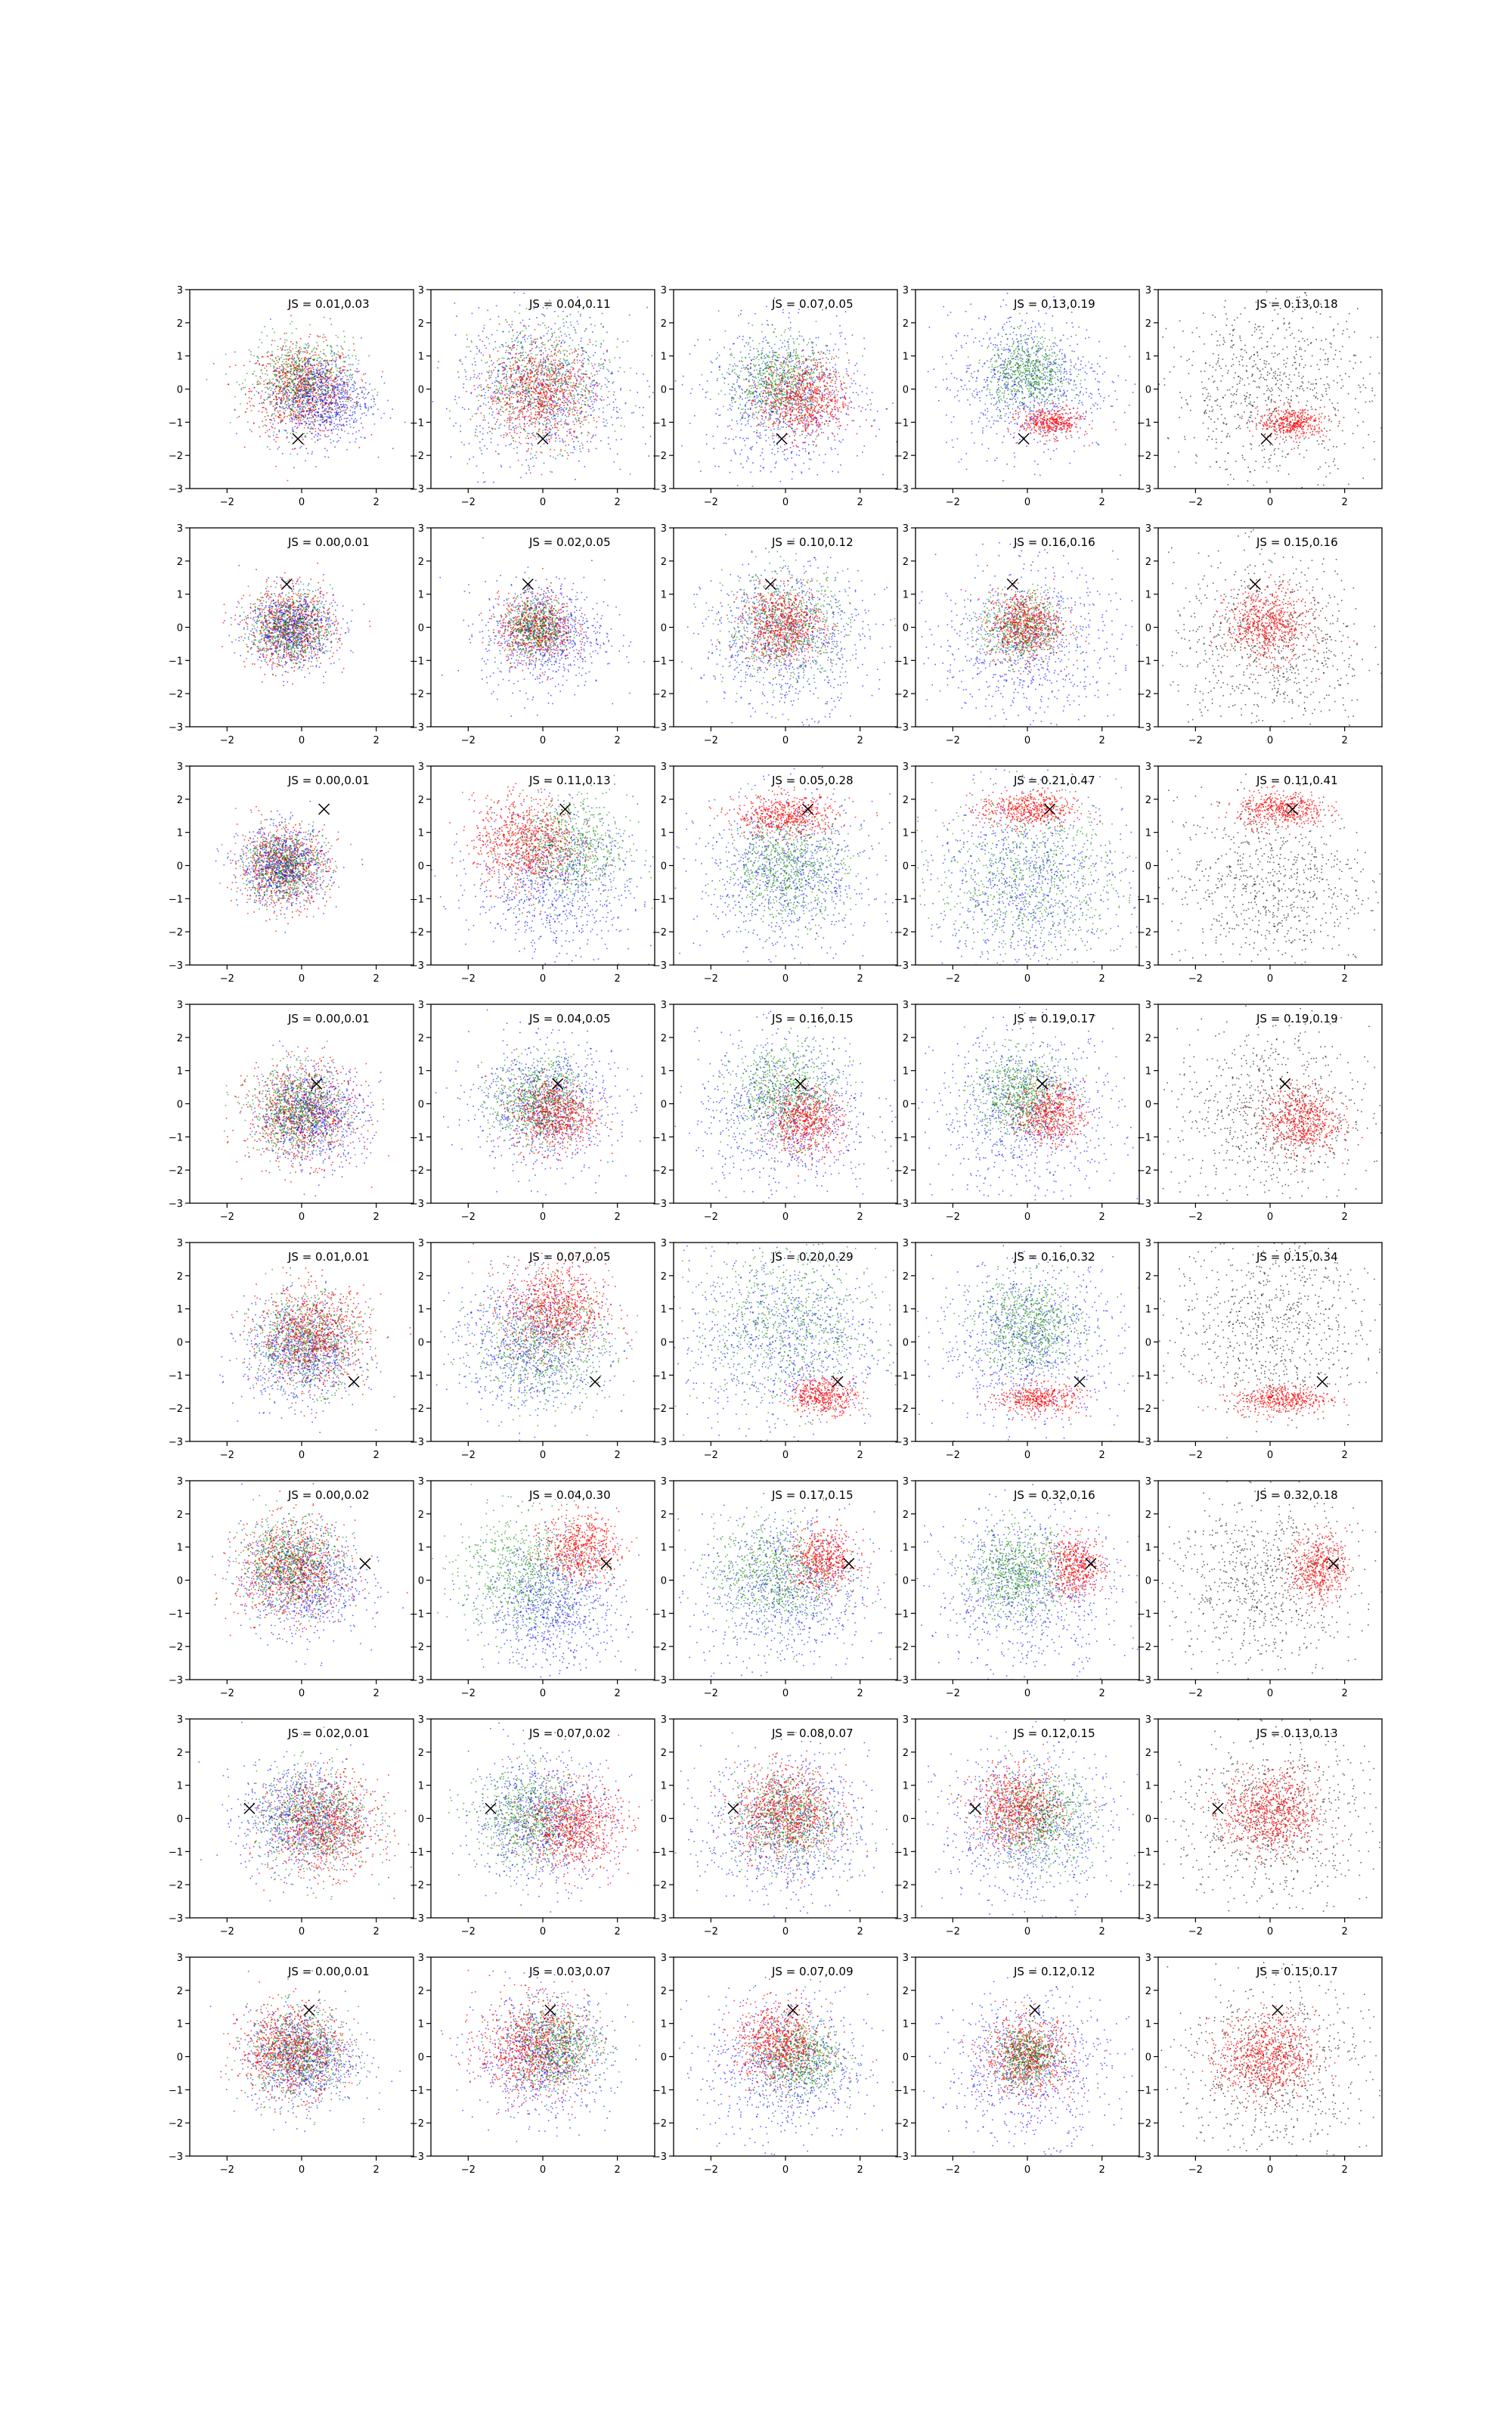 The height and width of the screenshot is (2420, 1512). Describe the element at coordinates (176, 489) in the screenshot. I see `y-tick-label: −3` at that location.